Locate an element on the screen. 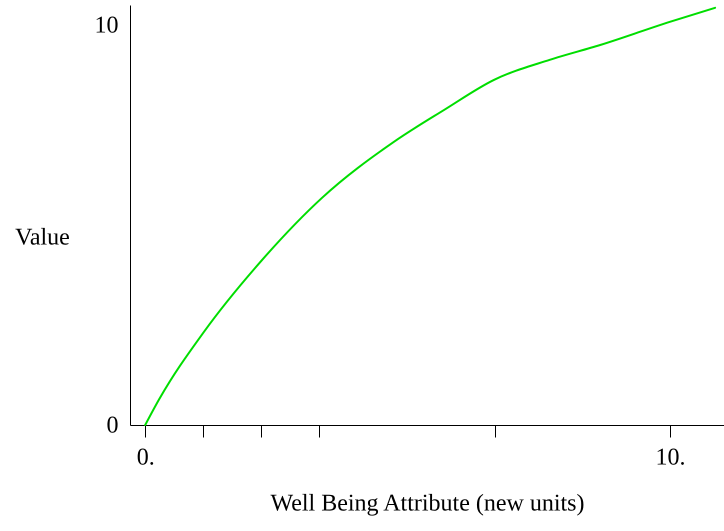  x-tick-label: 10. is located at coordinates (670, 457).